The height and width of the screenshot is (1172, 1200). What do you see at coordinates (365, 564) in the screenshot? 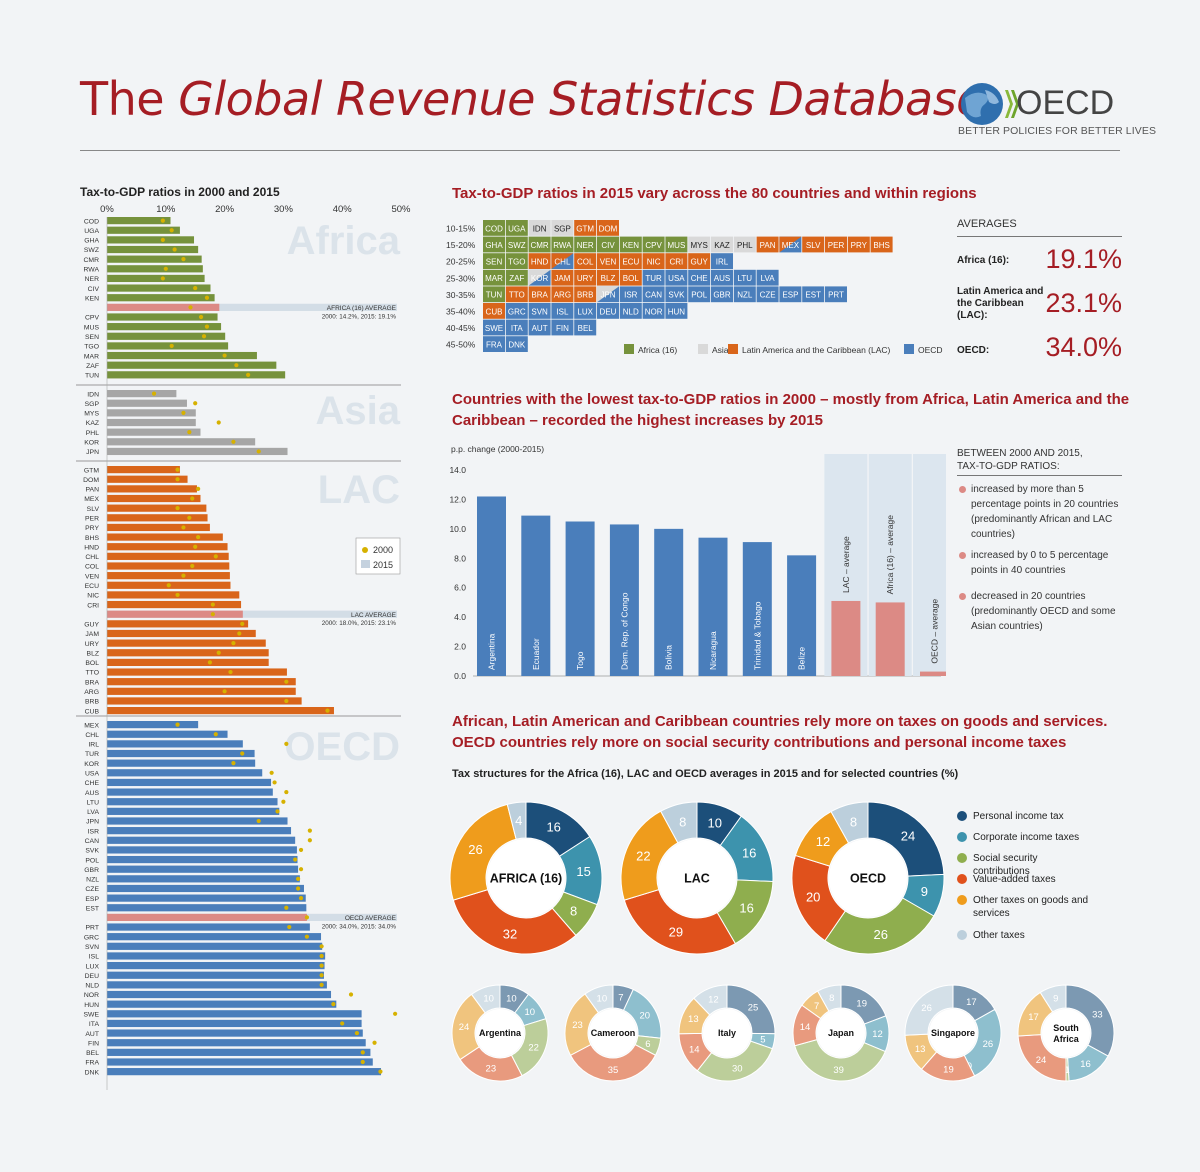
I see `legend-swatch-2015` at bounding box center [365, 564].